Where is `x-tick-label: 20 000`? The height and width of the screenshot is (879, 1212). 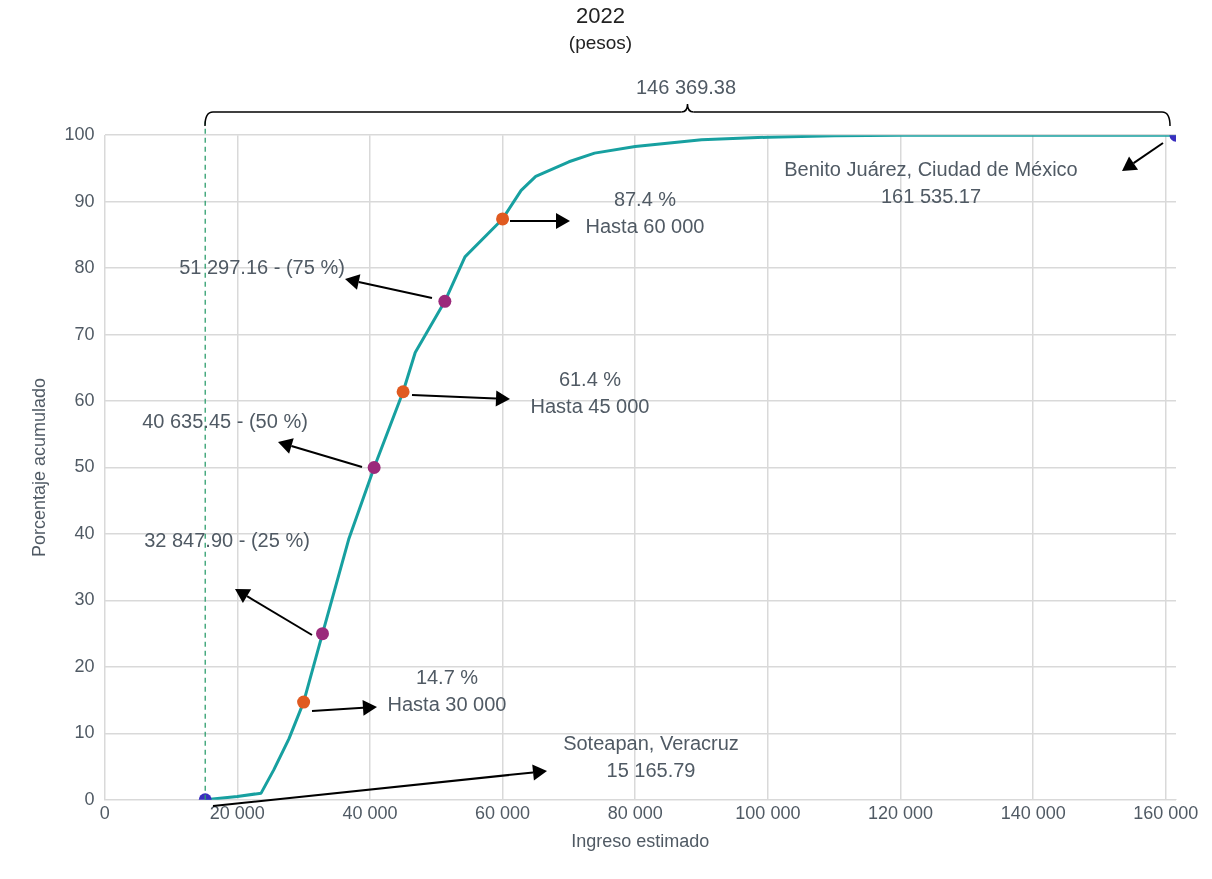 x-tick-label: 20 000 is located at coordinates (237, 812).